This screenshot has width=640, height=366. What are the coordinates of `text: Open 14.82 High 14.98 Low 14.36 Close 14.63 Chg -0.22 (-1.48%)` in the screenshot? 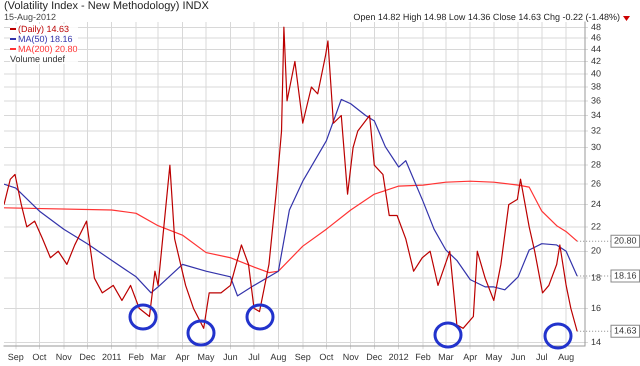 It's located at (486, 17).